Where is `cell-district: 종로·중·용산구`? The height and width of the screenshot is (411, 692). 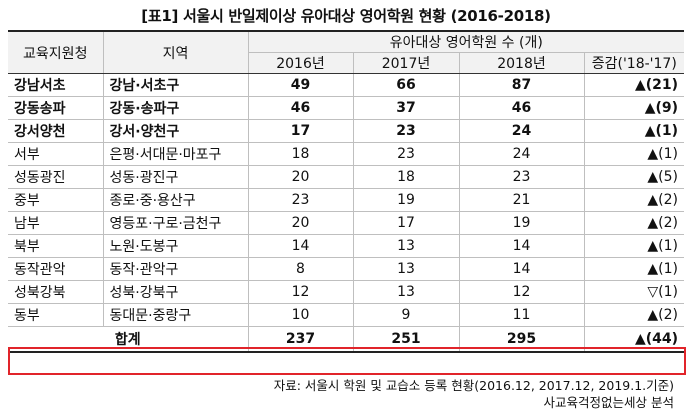
cell-district: 종로·중·용산구 is located at coordinates (176, 200).